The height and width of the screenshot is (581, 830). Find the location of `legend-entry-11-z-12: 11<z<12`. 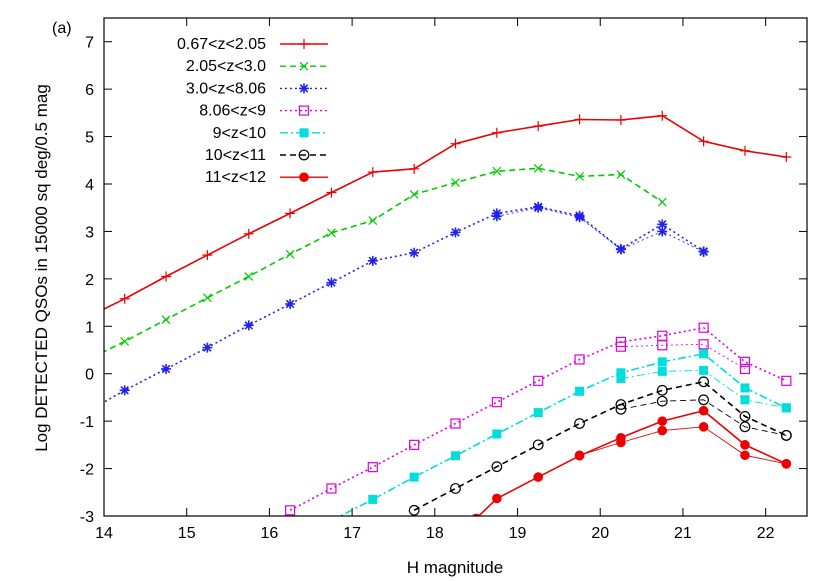

legend-entry-11-z-12: 11<z<12 is located at coordinates (266, 177).